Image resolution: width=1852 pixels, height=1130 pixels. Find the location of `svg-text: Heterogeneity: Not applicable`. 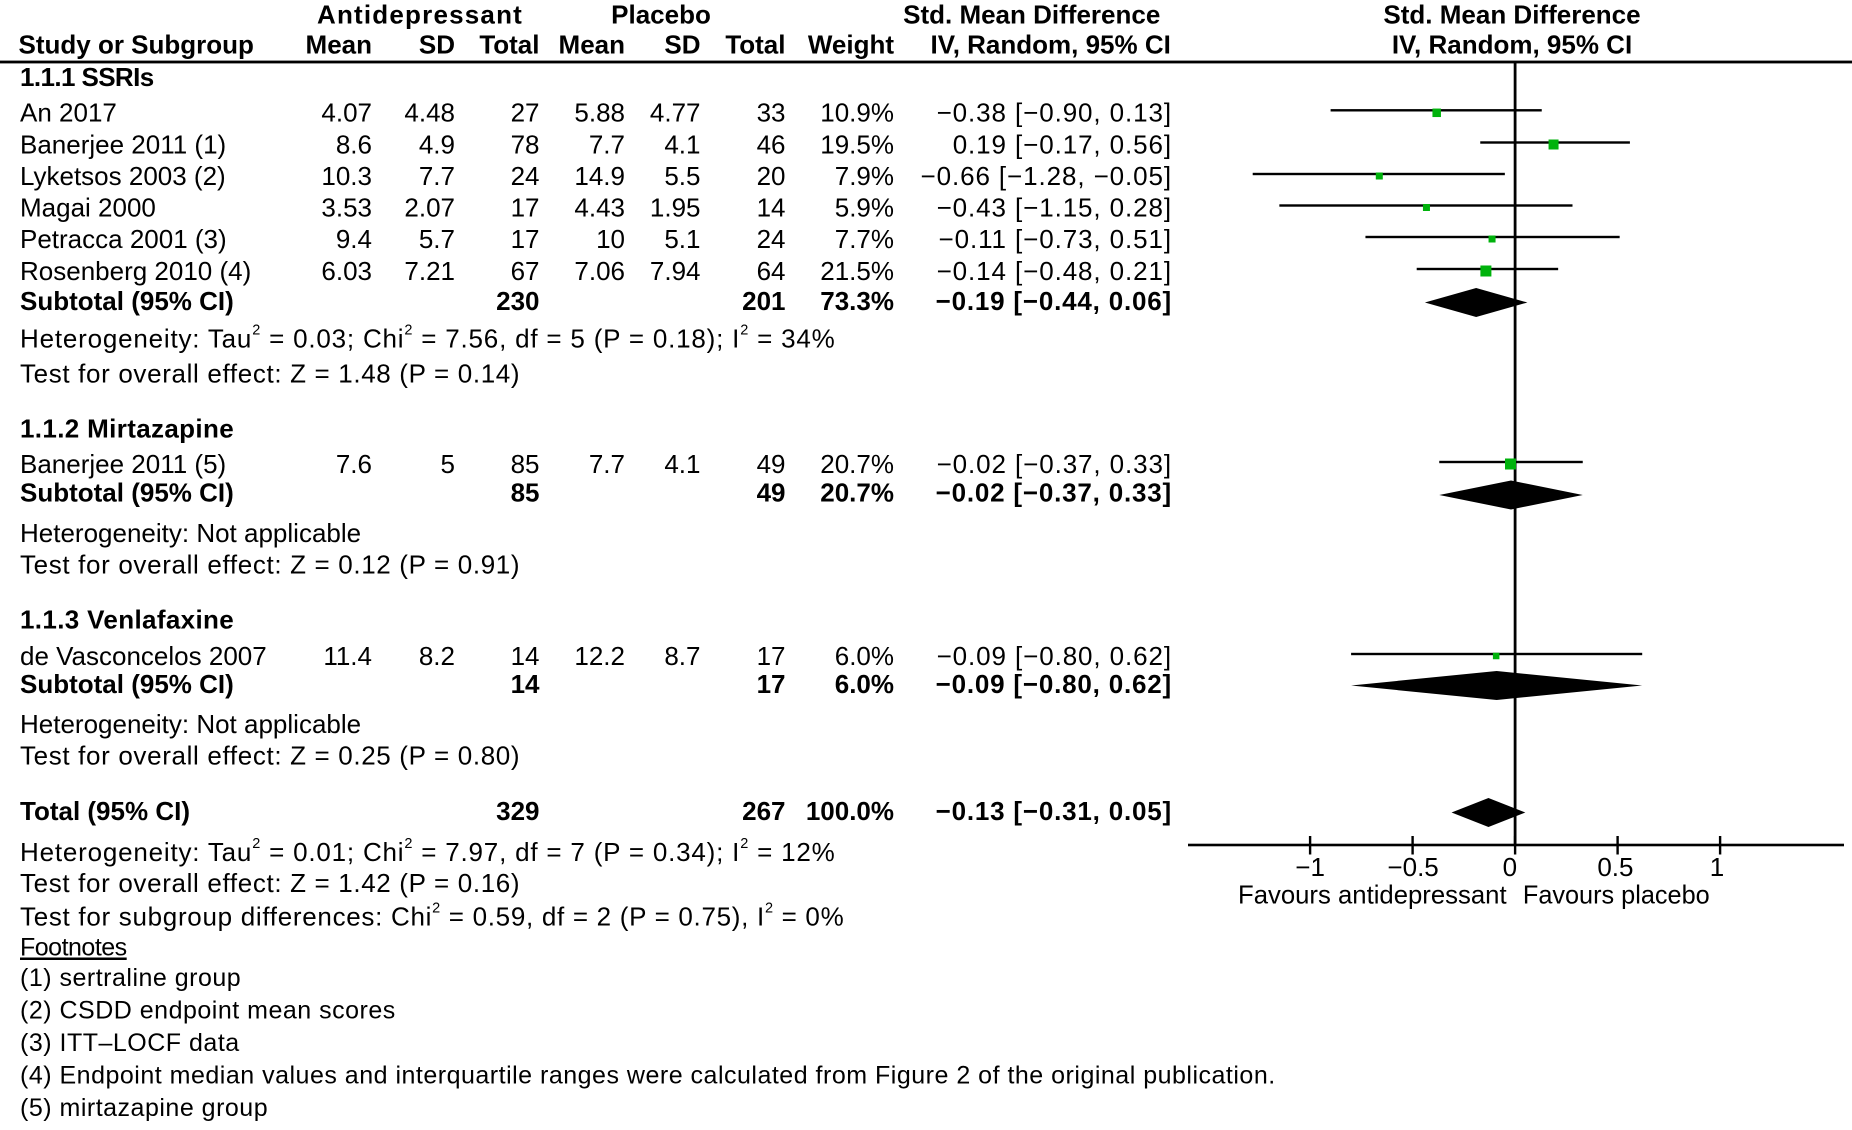

svg-text: Heterogeneity: Not applicable is located at coordinates (190, 724).